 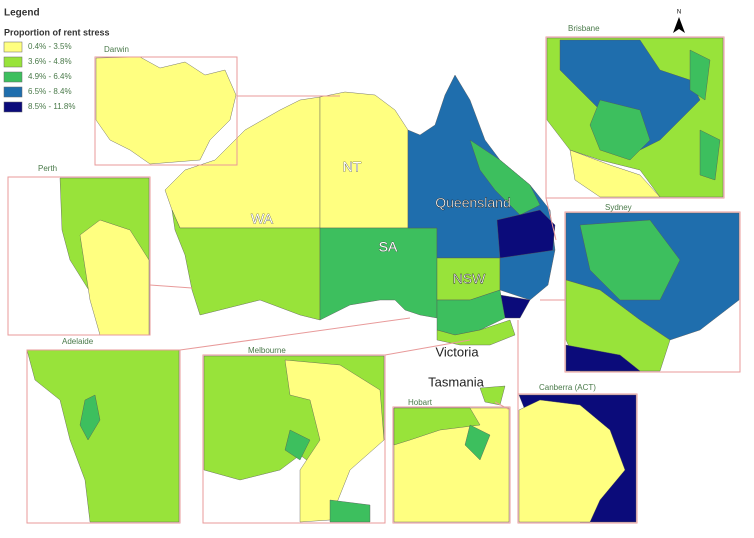 What do you see at coordinates (420, 402) in the screenshot?
I see `inset-label: Hobart` at bounding box center [420, 402].